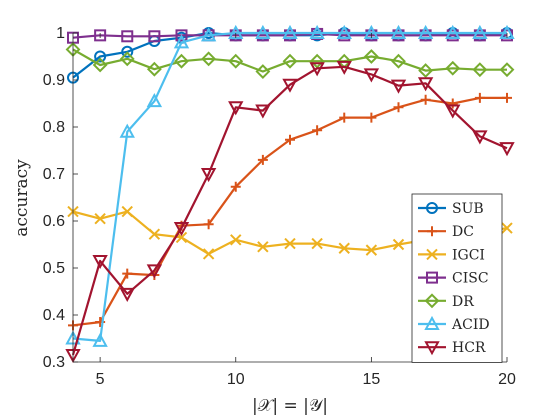  I want to click on x-tick-label: 5, so click(100, 379).